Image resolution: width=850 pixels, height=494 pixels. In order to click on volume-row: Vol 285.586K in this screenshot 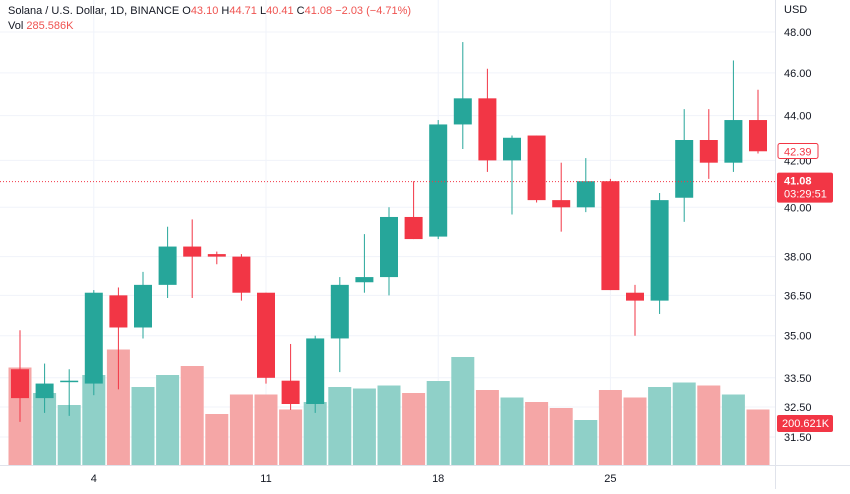, I will do `click(209, 26)`.